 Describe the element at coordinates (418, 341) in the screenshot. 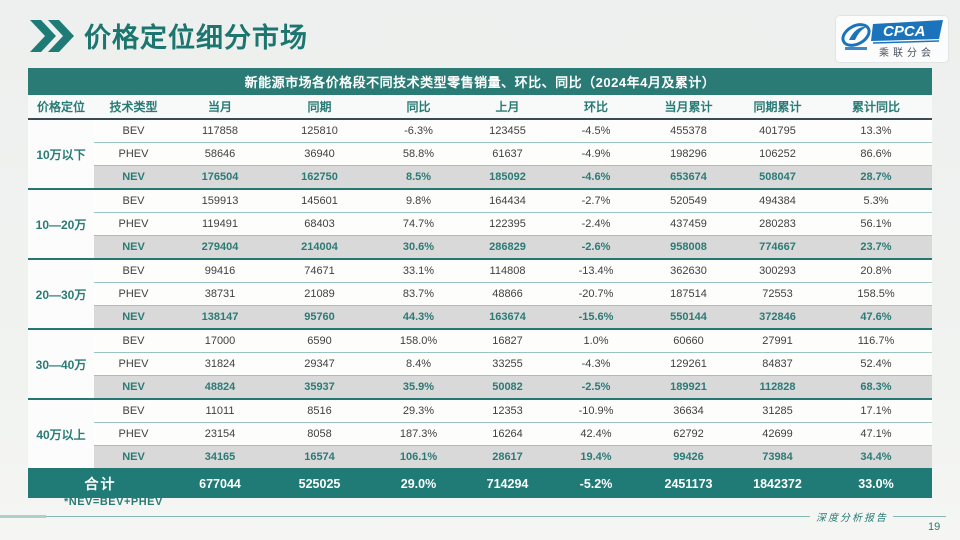

I see `value-cell: 158.0%` at that location.